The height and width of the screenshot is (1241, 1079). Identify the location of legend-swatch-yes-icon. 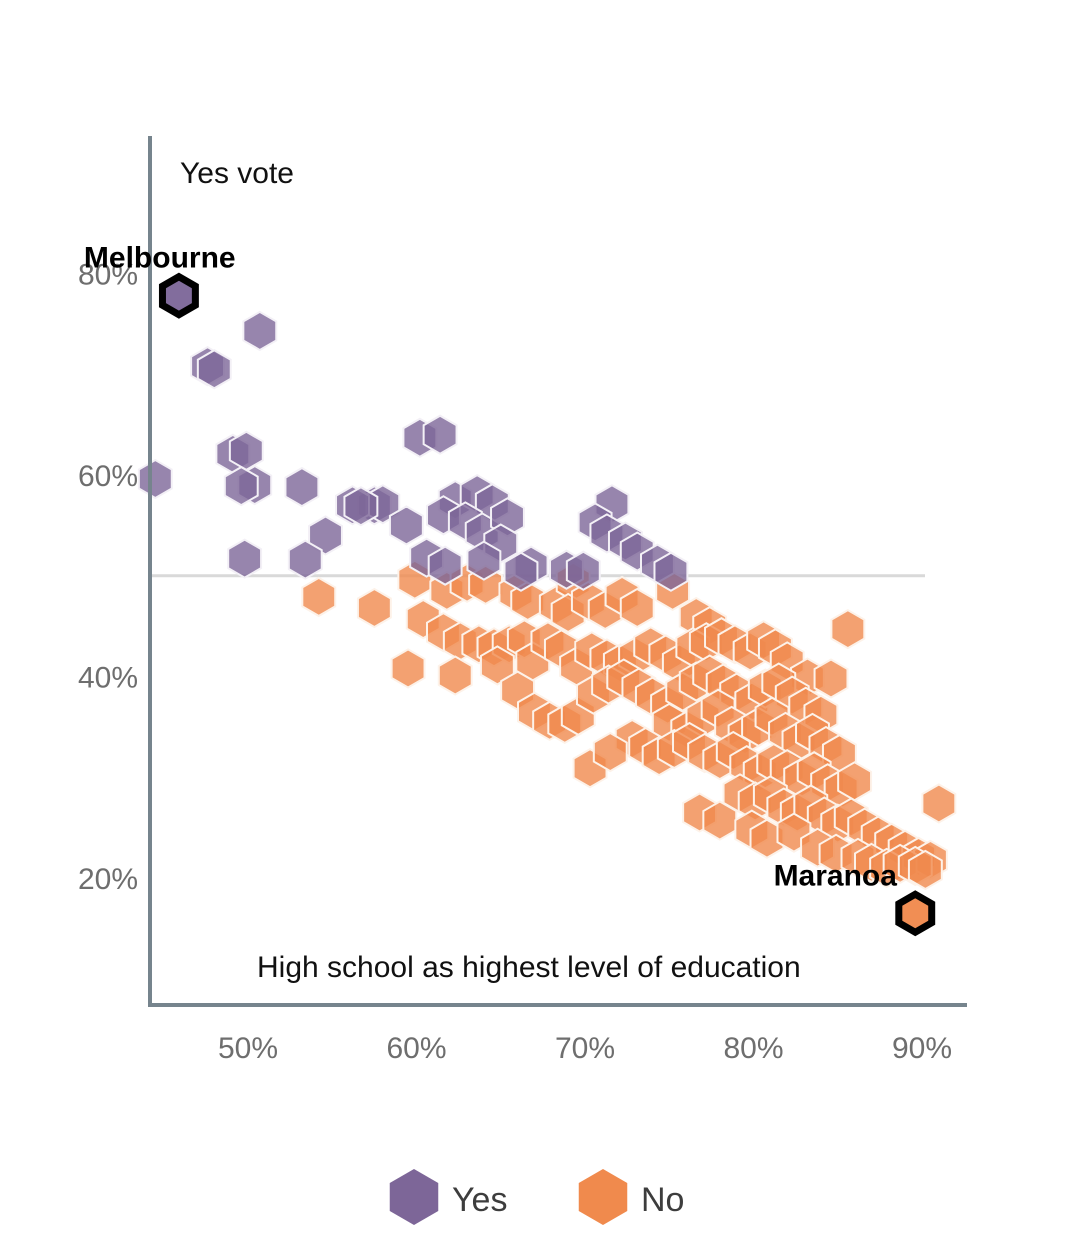
(414, 1197).